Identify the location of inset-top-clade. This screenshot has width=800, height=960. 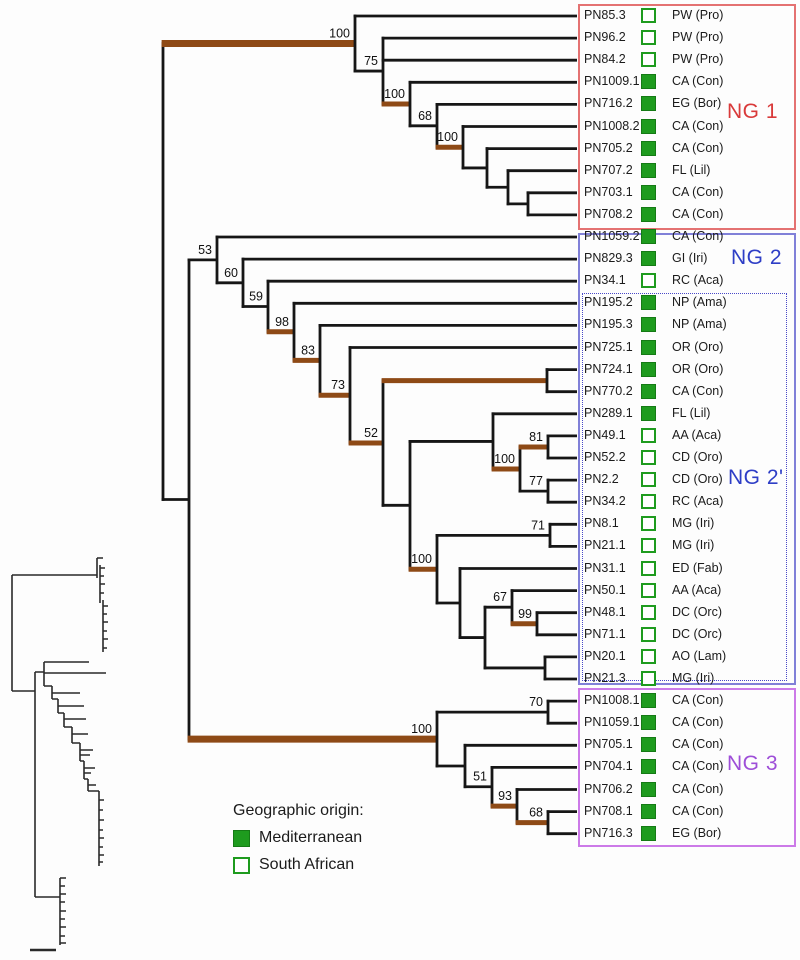
(59, 624).